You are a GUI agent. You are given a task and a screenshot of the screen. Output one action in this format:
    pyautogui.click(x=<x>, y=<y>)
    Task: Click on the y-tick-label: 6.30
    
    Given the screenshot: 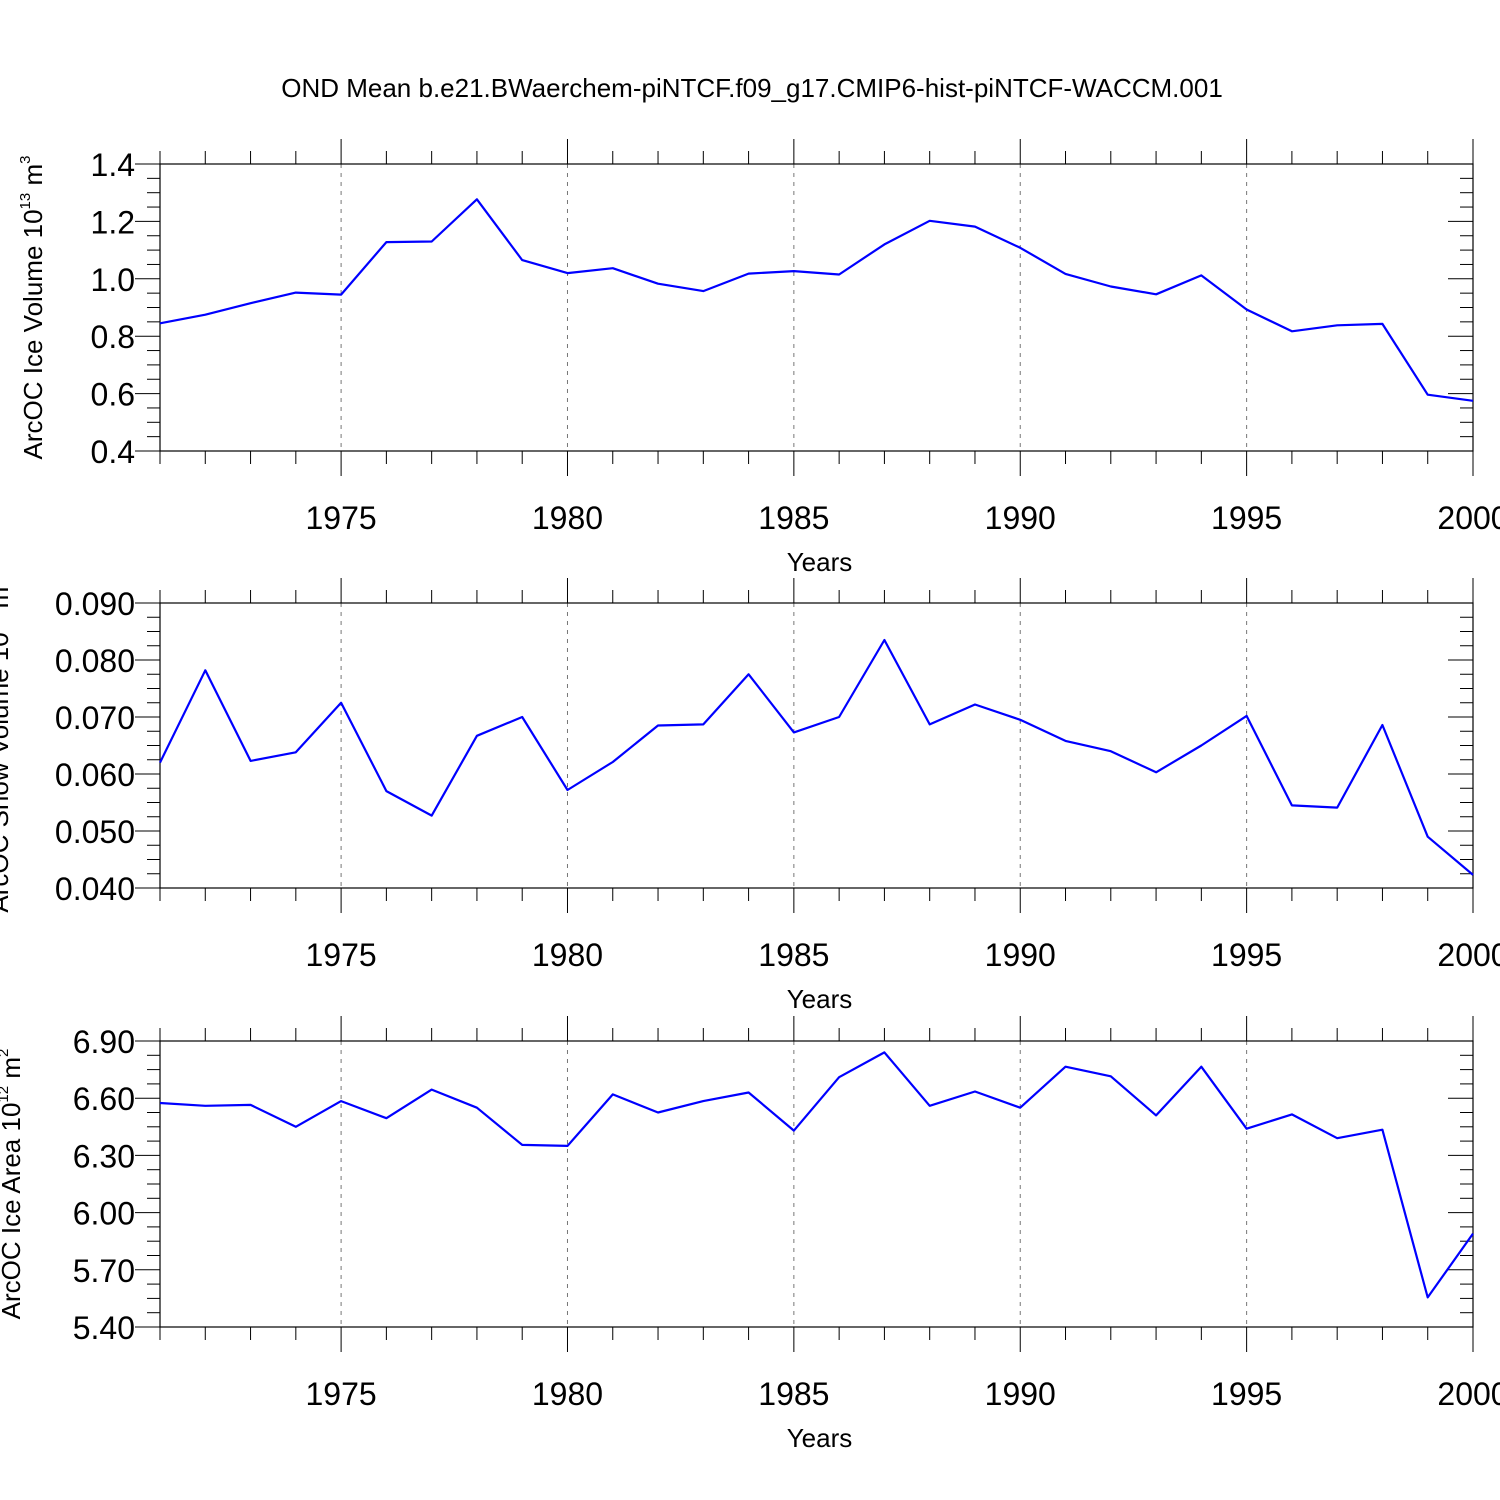 What is the action you would take?
    pyautogui.click(x=104, y=1156)
    